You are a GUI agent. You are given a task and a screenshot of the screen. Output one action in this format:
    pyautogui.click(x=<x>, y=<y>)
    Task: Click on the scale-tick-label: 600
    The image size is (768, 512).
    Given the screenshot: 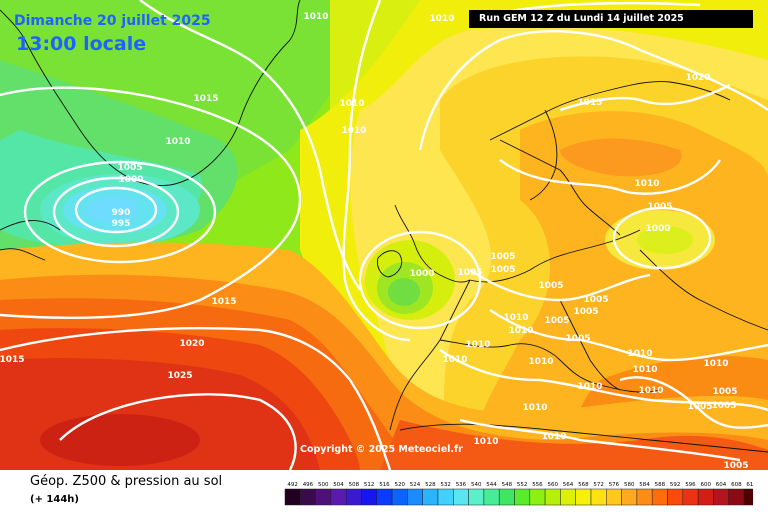 What is the action you would take?
    pyautogui.click(x=706, y=485)
    